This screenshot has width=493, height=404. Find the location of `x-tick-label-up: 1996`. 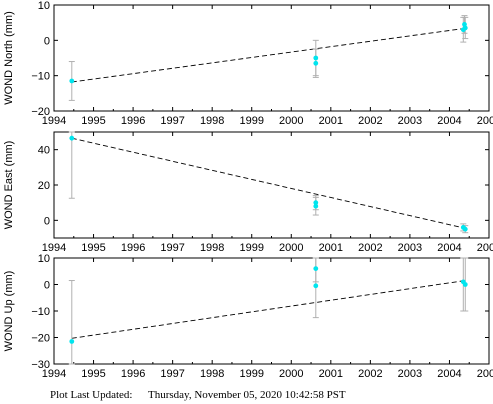

x-tick-label-up: 1996 is located at coordinates (133, 374).